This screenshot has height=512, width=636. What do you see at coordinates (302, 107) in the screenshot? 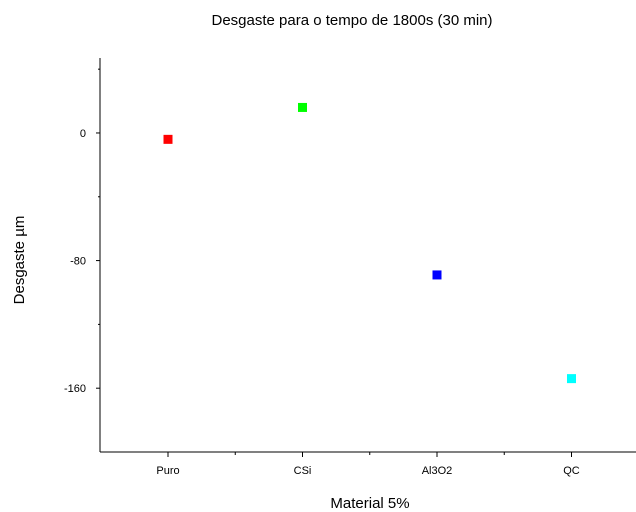
I see `data-point-csi` at bounding box center [302, 107].